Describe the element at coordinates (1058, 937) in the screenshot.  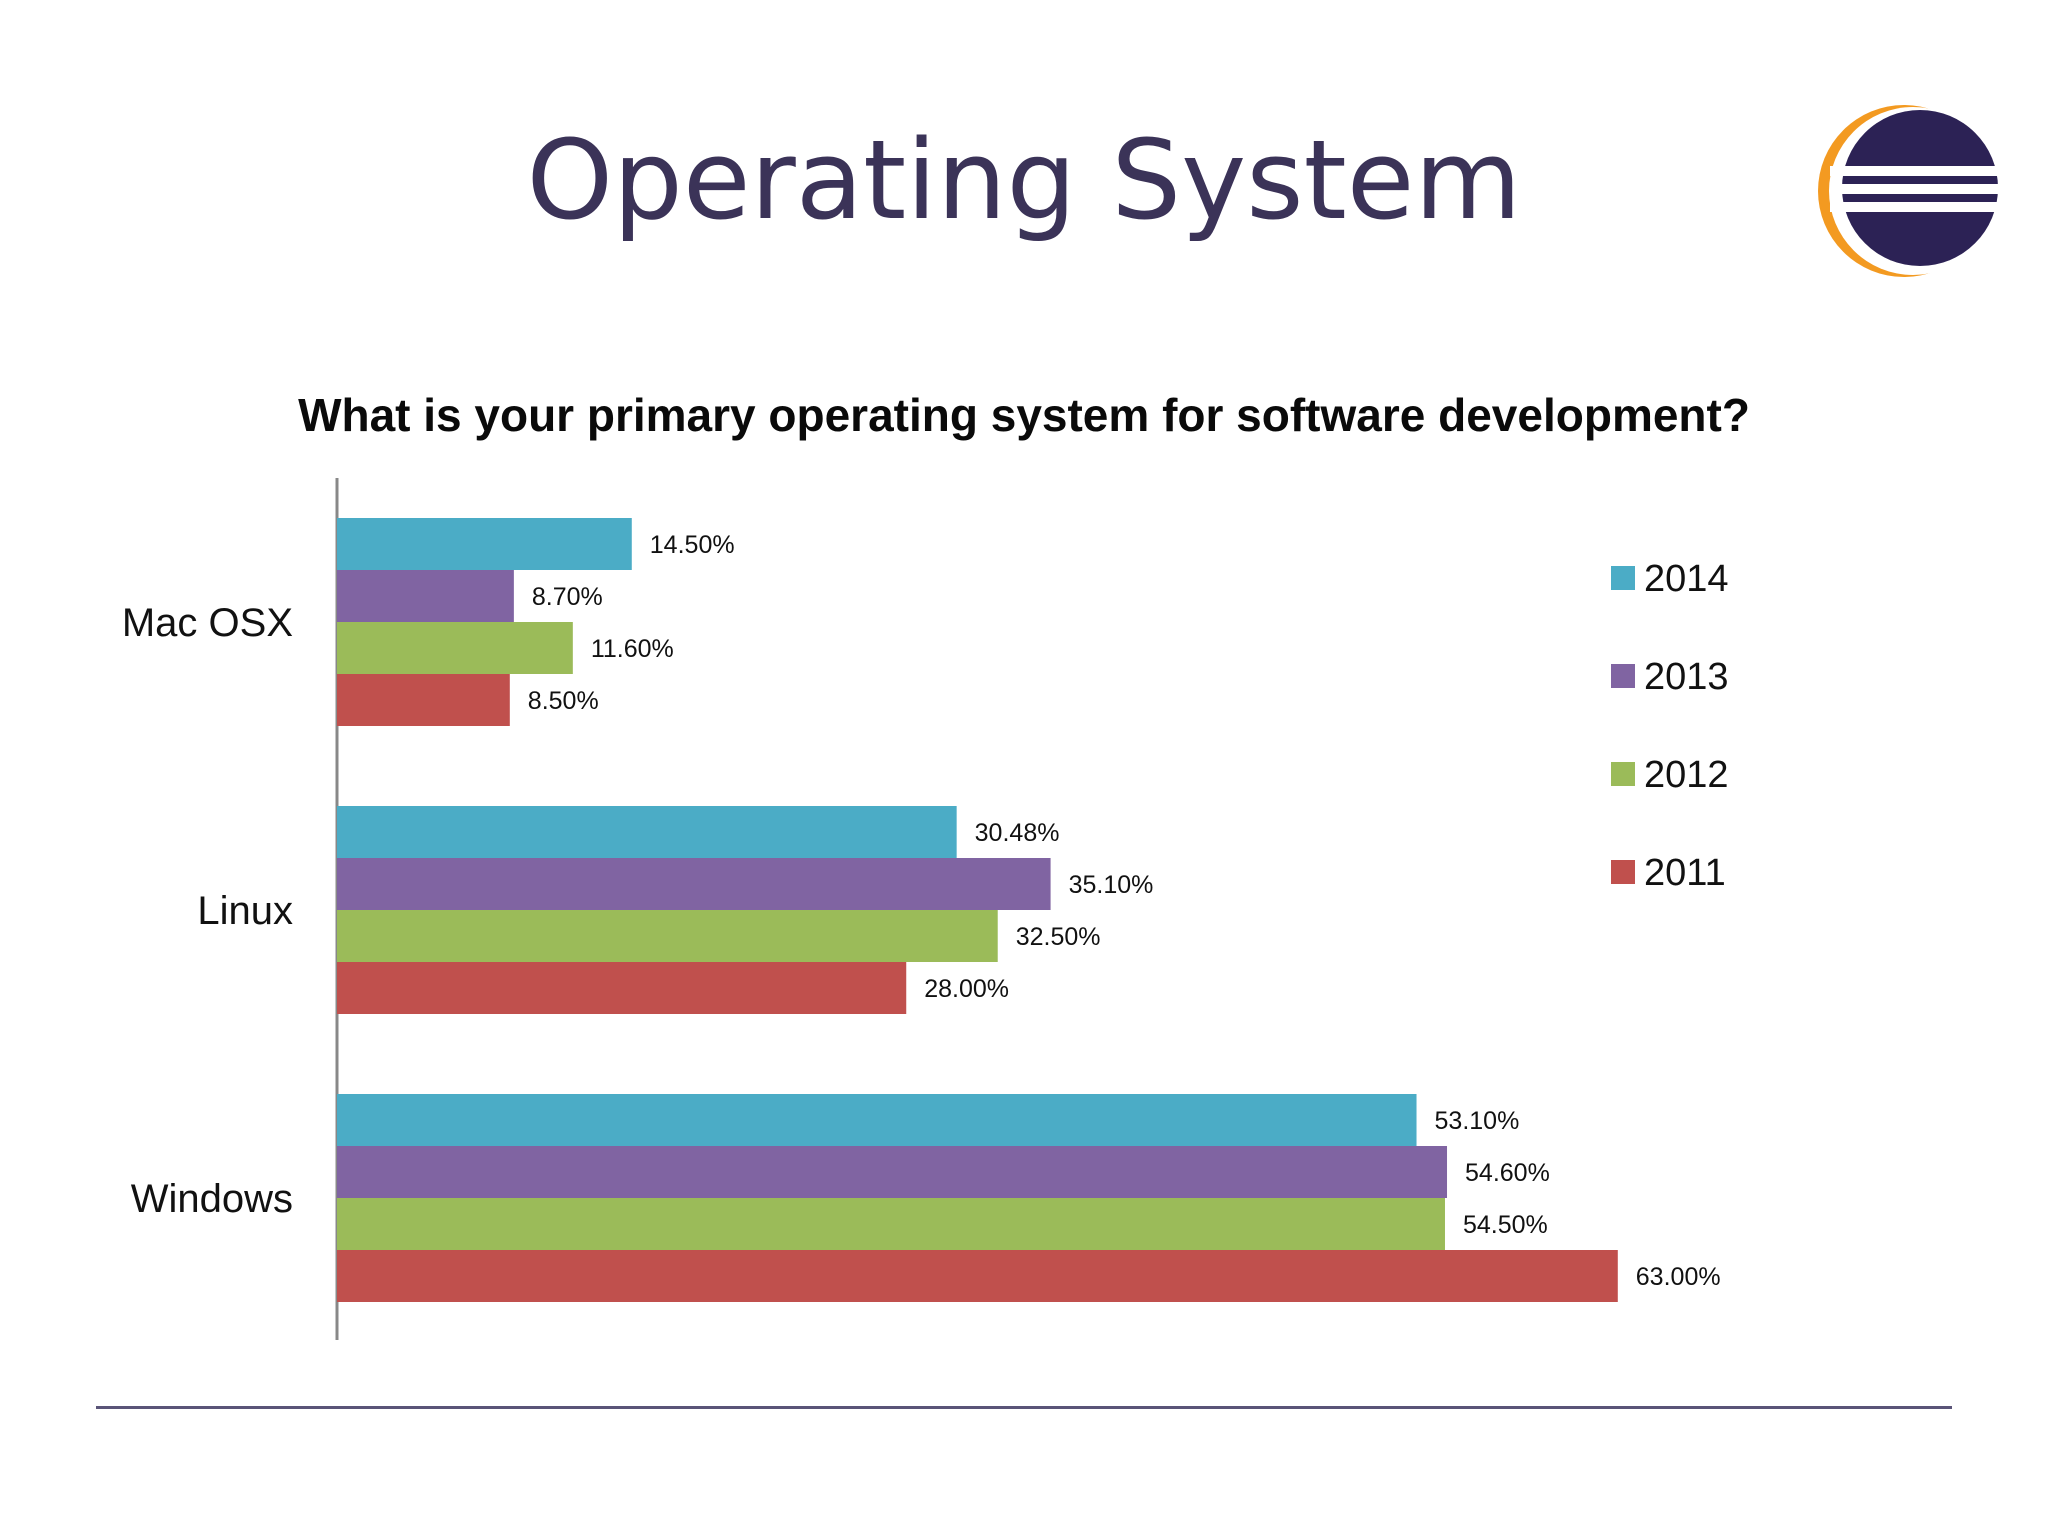
I see `data-label: 32.50%` at that location.